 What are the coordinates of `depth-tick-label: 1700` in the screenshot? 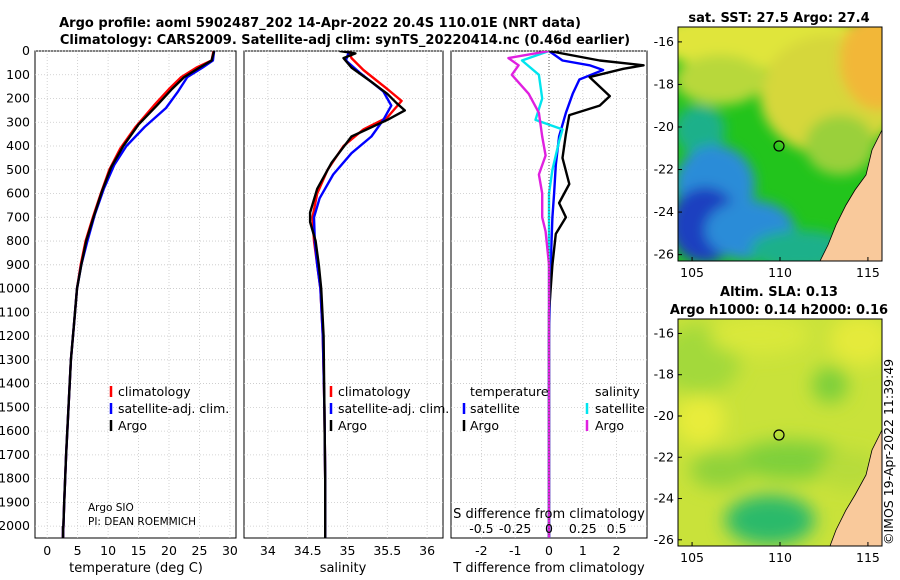 It's located at (15, 454).